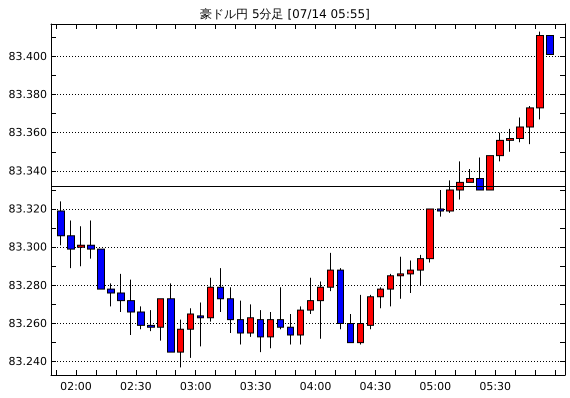  Describe the element at coordinates (27, 133) in the screenshot. I see `y-tick-label: 83.360` at that location.